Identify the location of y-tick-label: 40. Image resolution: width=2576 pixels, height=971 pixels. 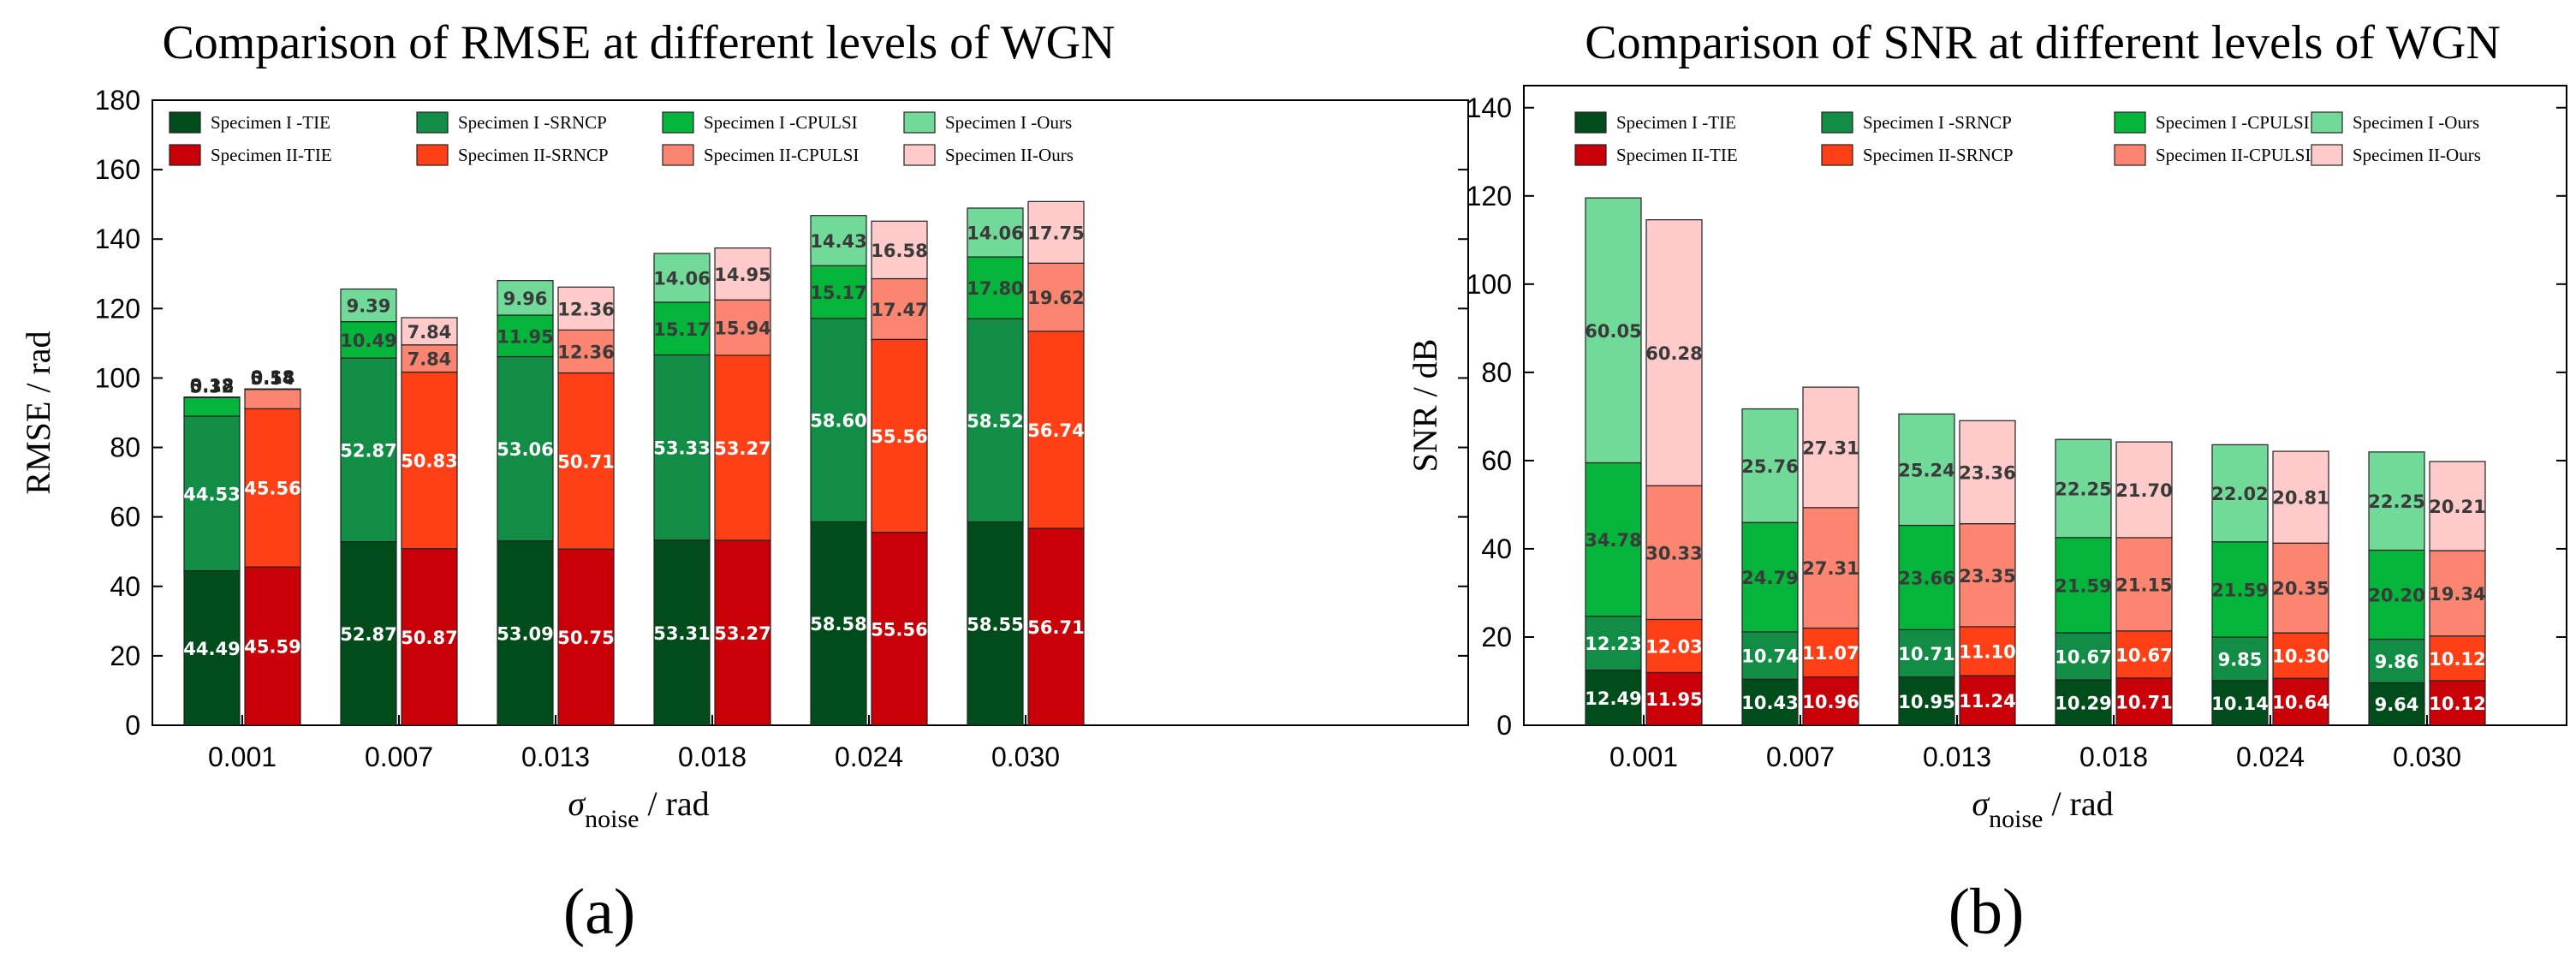
(125, 586).